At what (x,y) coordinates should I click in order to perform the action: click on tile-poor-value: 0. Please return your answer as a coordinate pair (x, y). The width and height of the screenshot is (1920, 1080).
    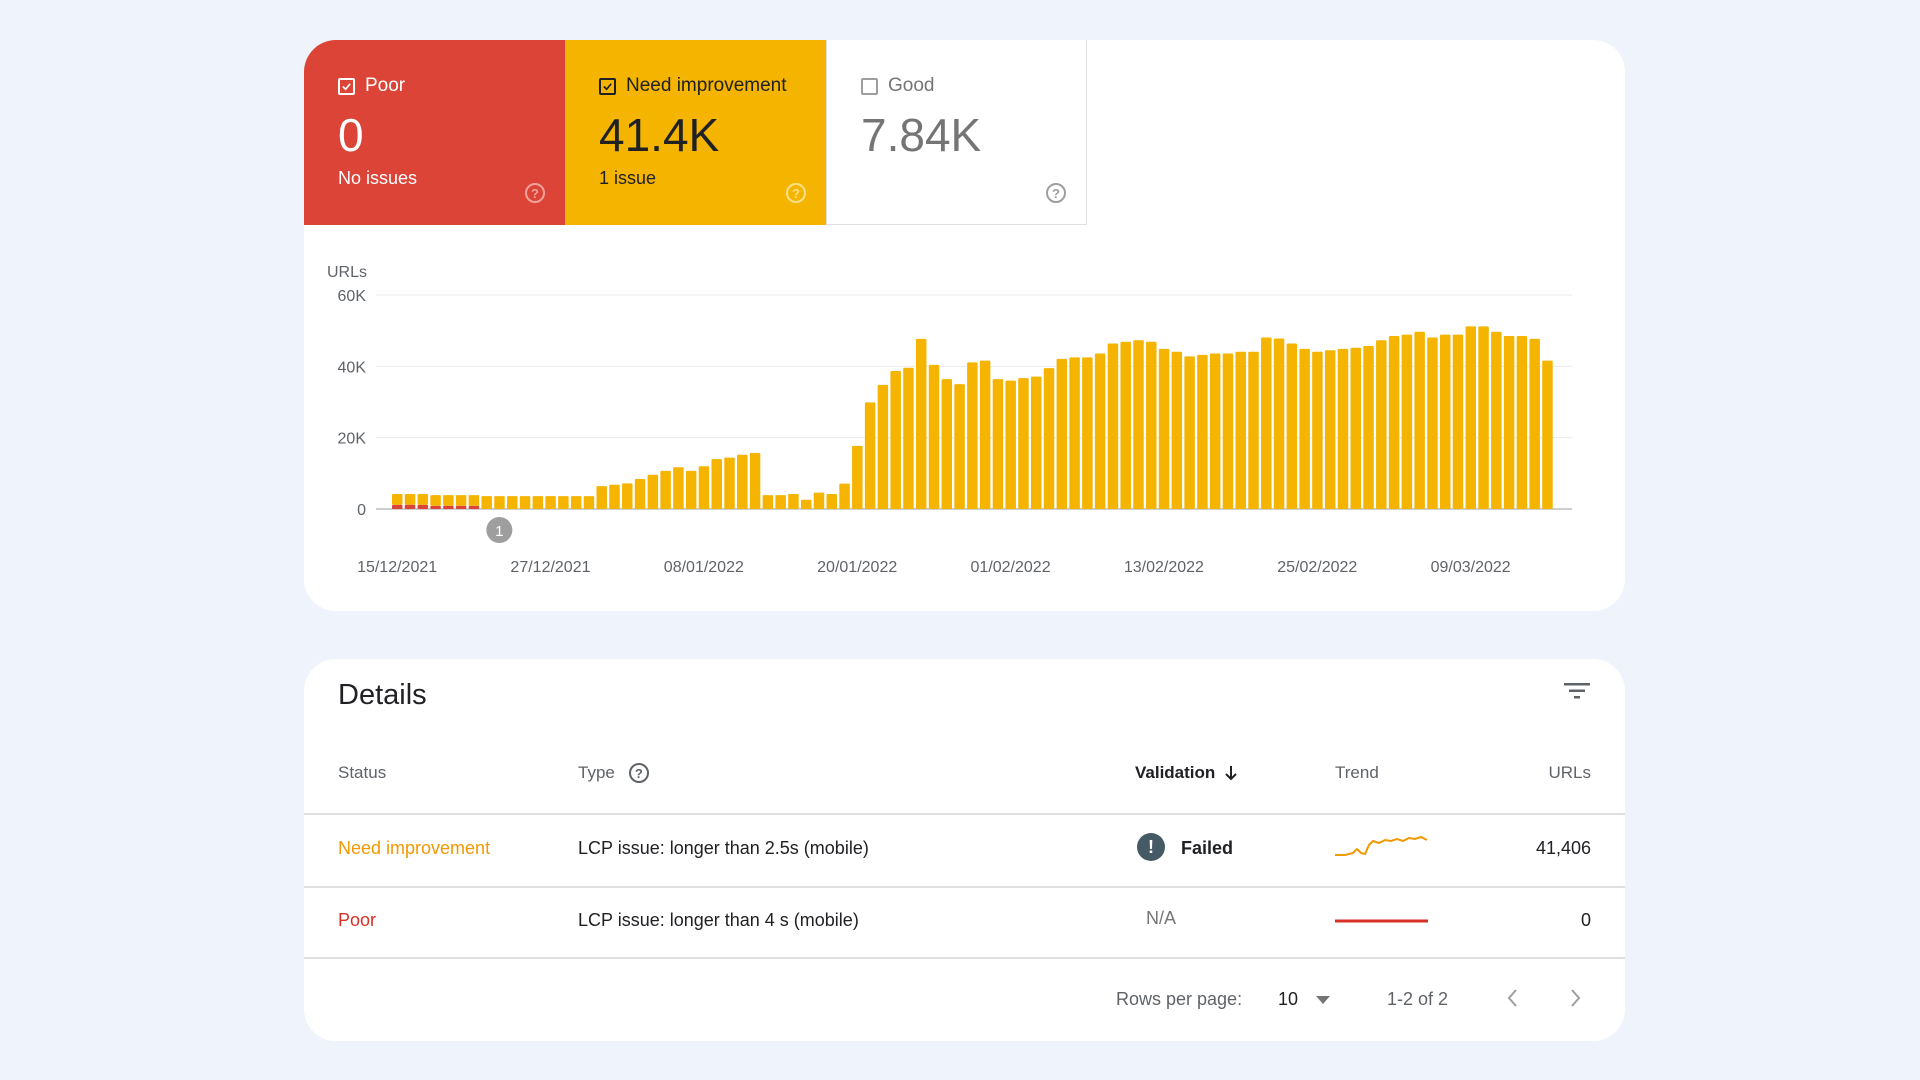
    Looking at the image, I should click on (351, 135).